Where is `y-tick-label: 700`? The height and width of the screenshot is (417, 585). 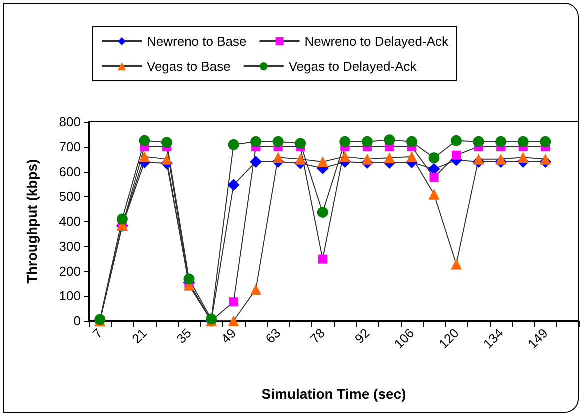
y-tick-label: 700 is located at coordinates (70, 146).